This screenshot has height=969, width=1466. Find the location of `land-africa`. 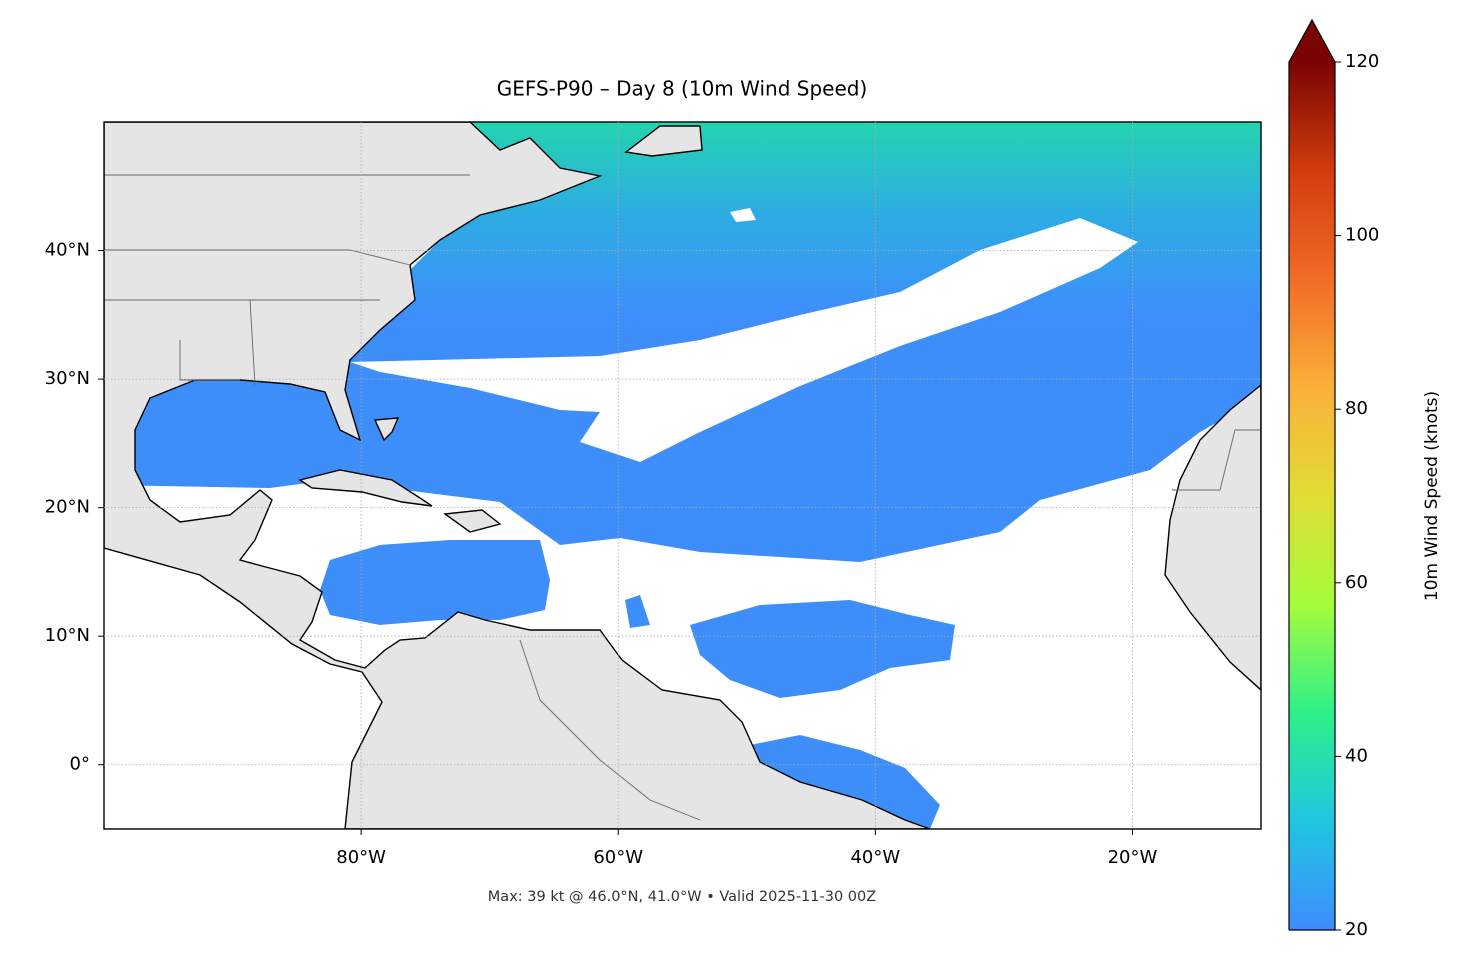

land-africa is located at coordinates (1212, 537).